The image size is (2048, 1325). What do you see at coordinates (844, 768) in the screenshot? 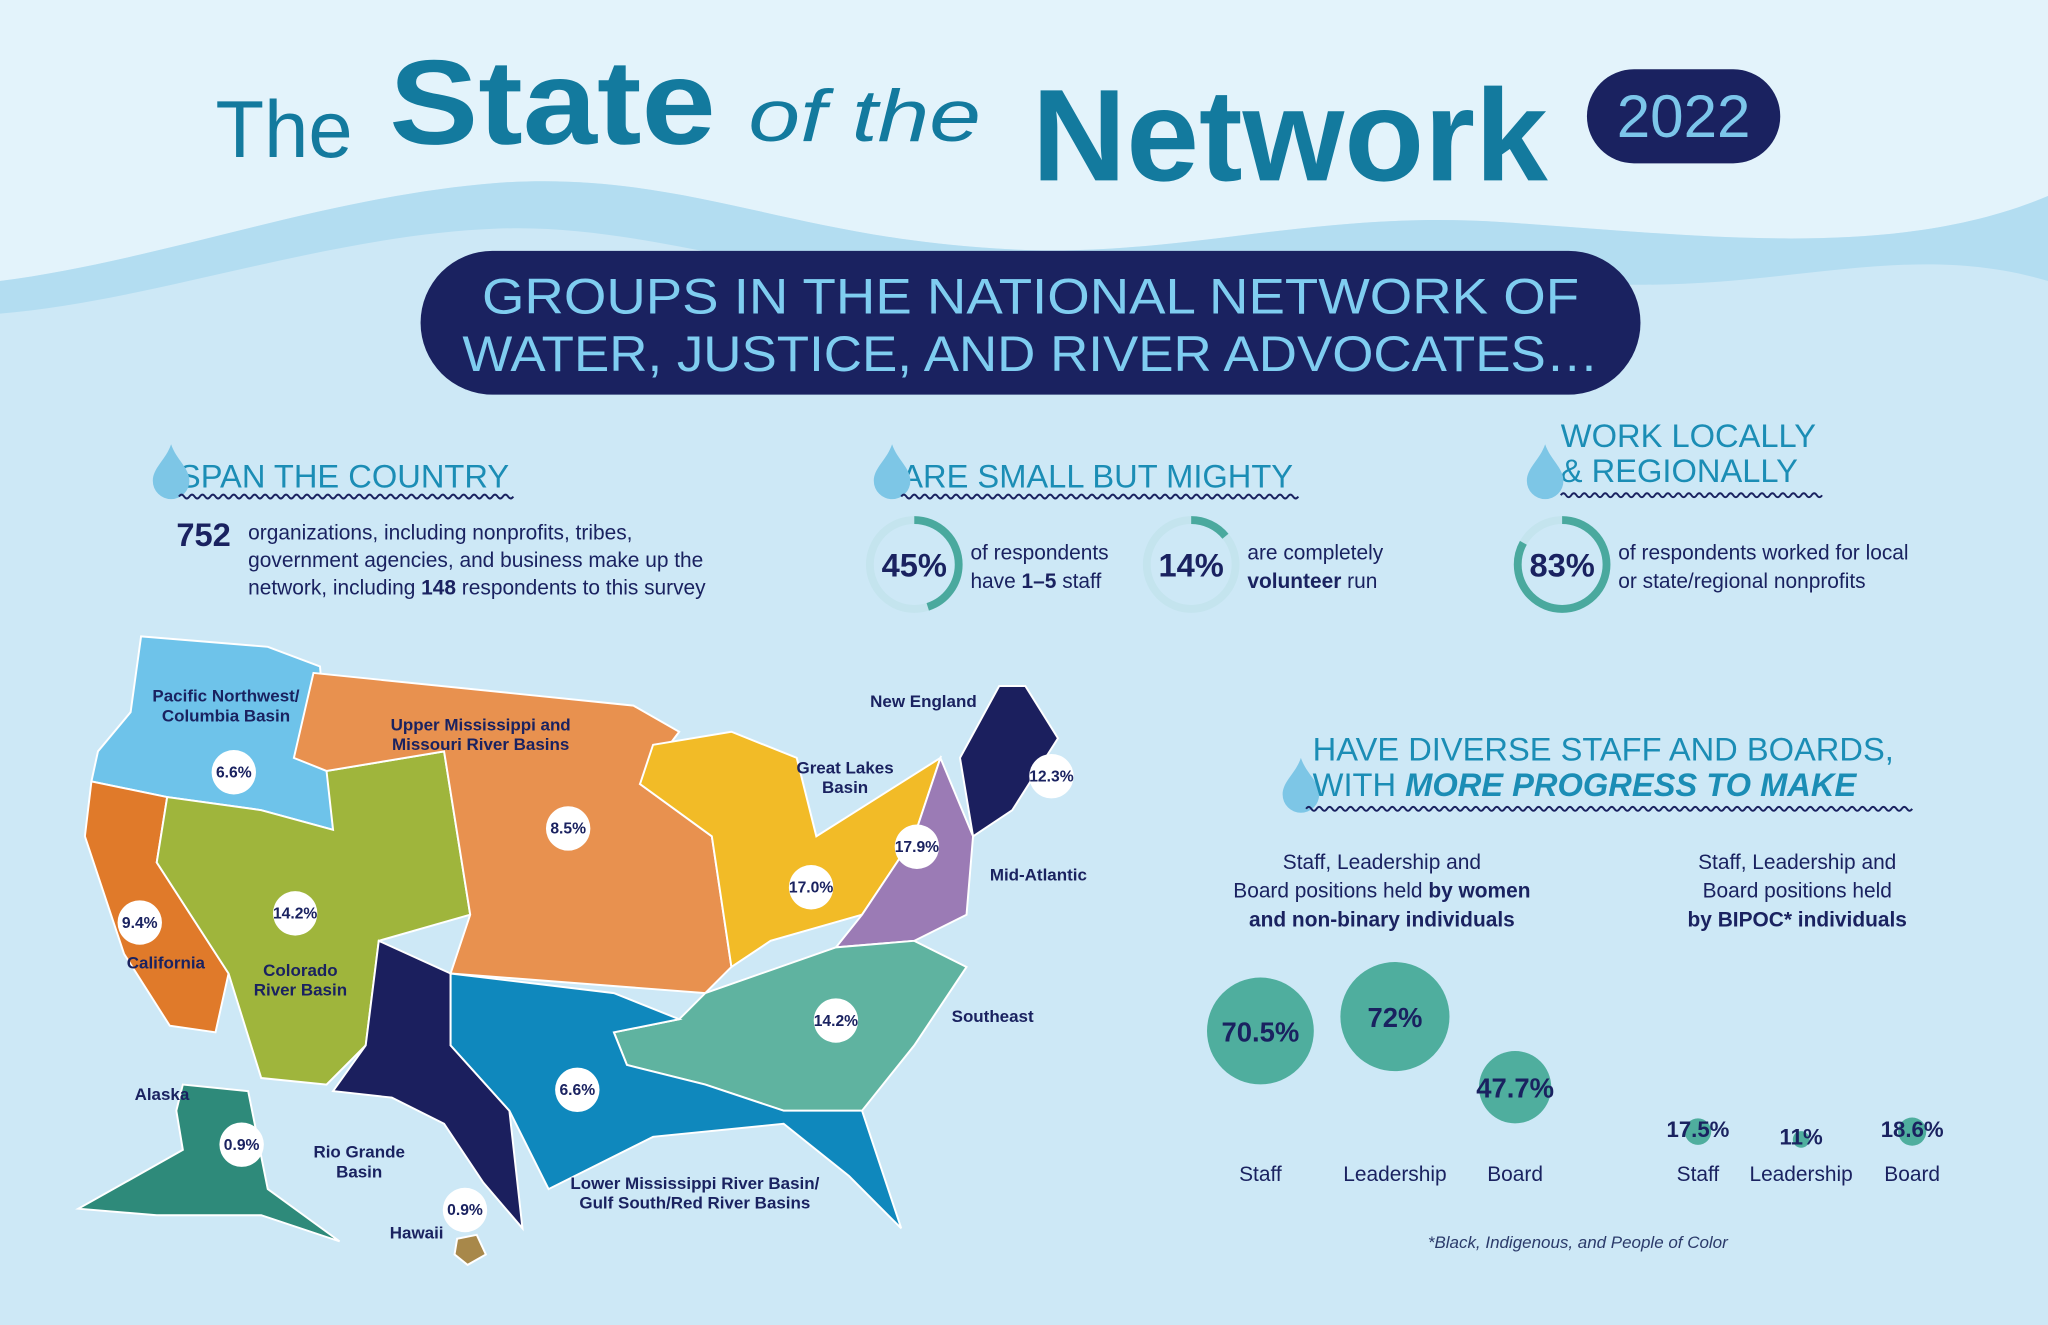
I see `region-name: Great Lakes` at bounding box center [844, 768].